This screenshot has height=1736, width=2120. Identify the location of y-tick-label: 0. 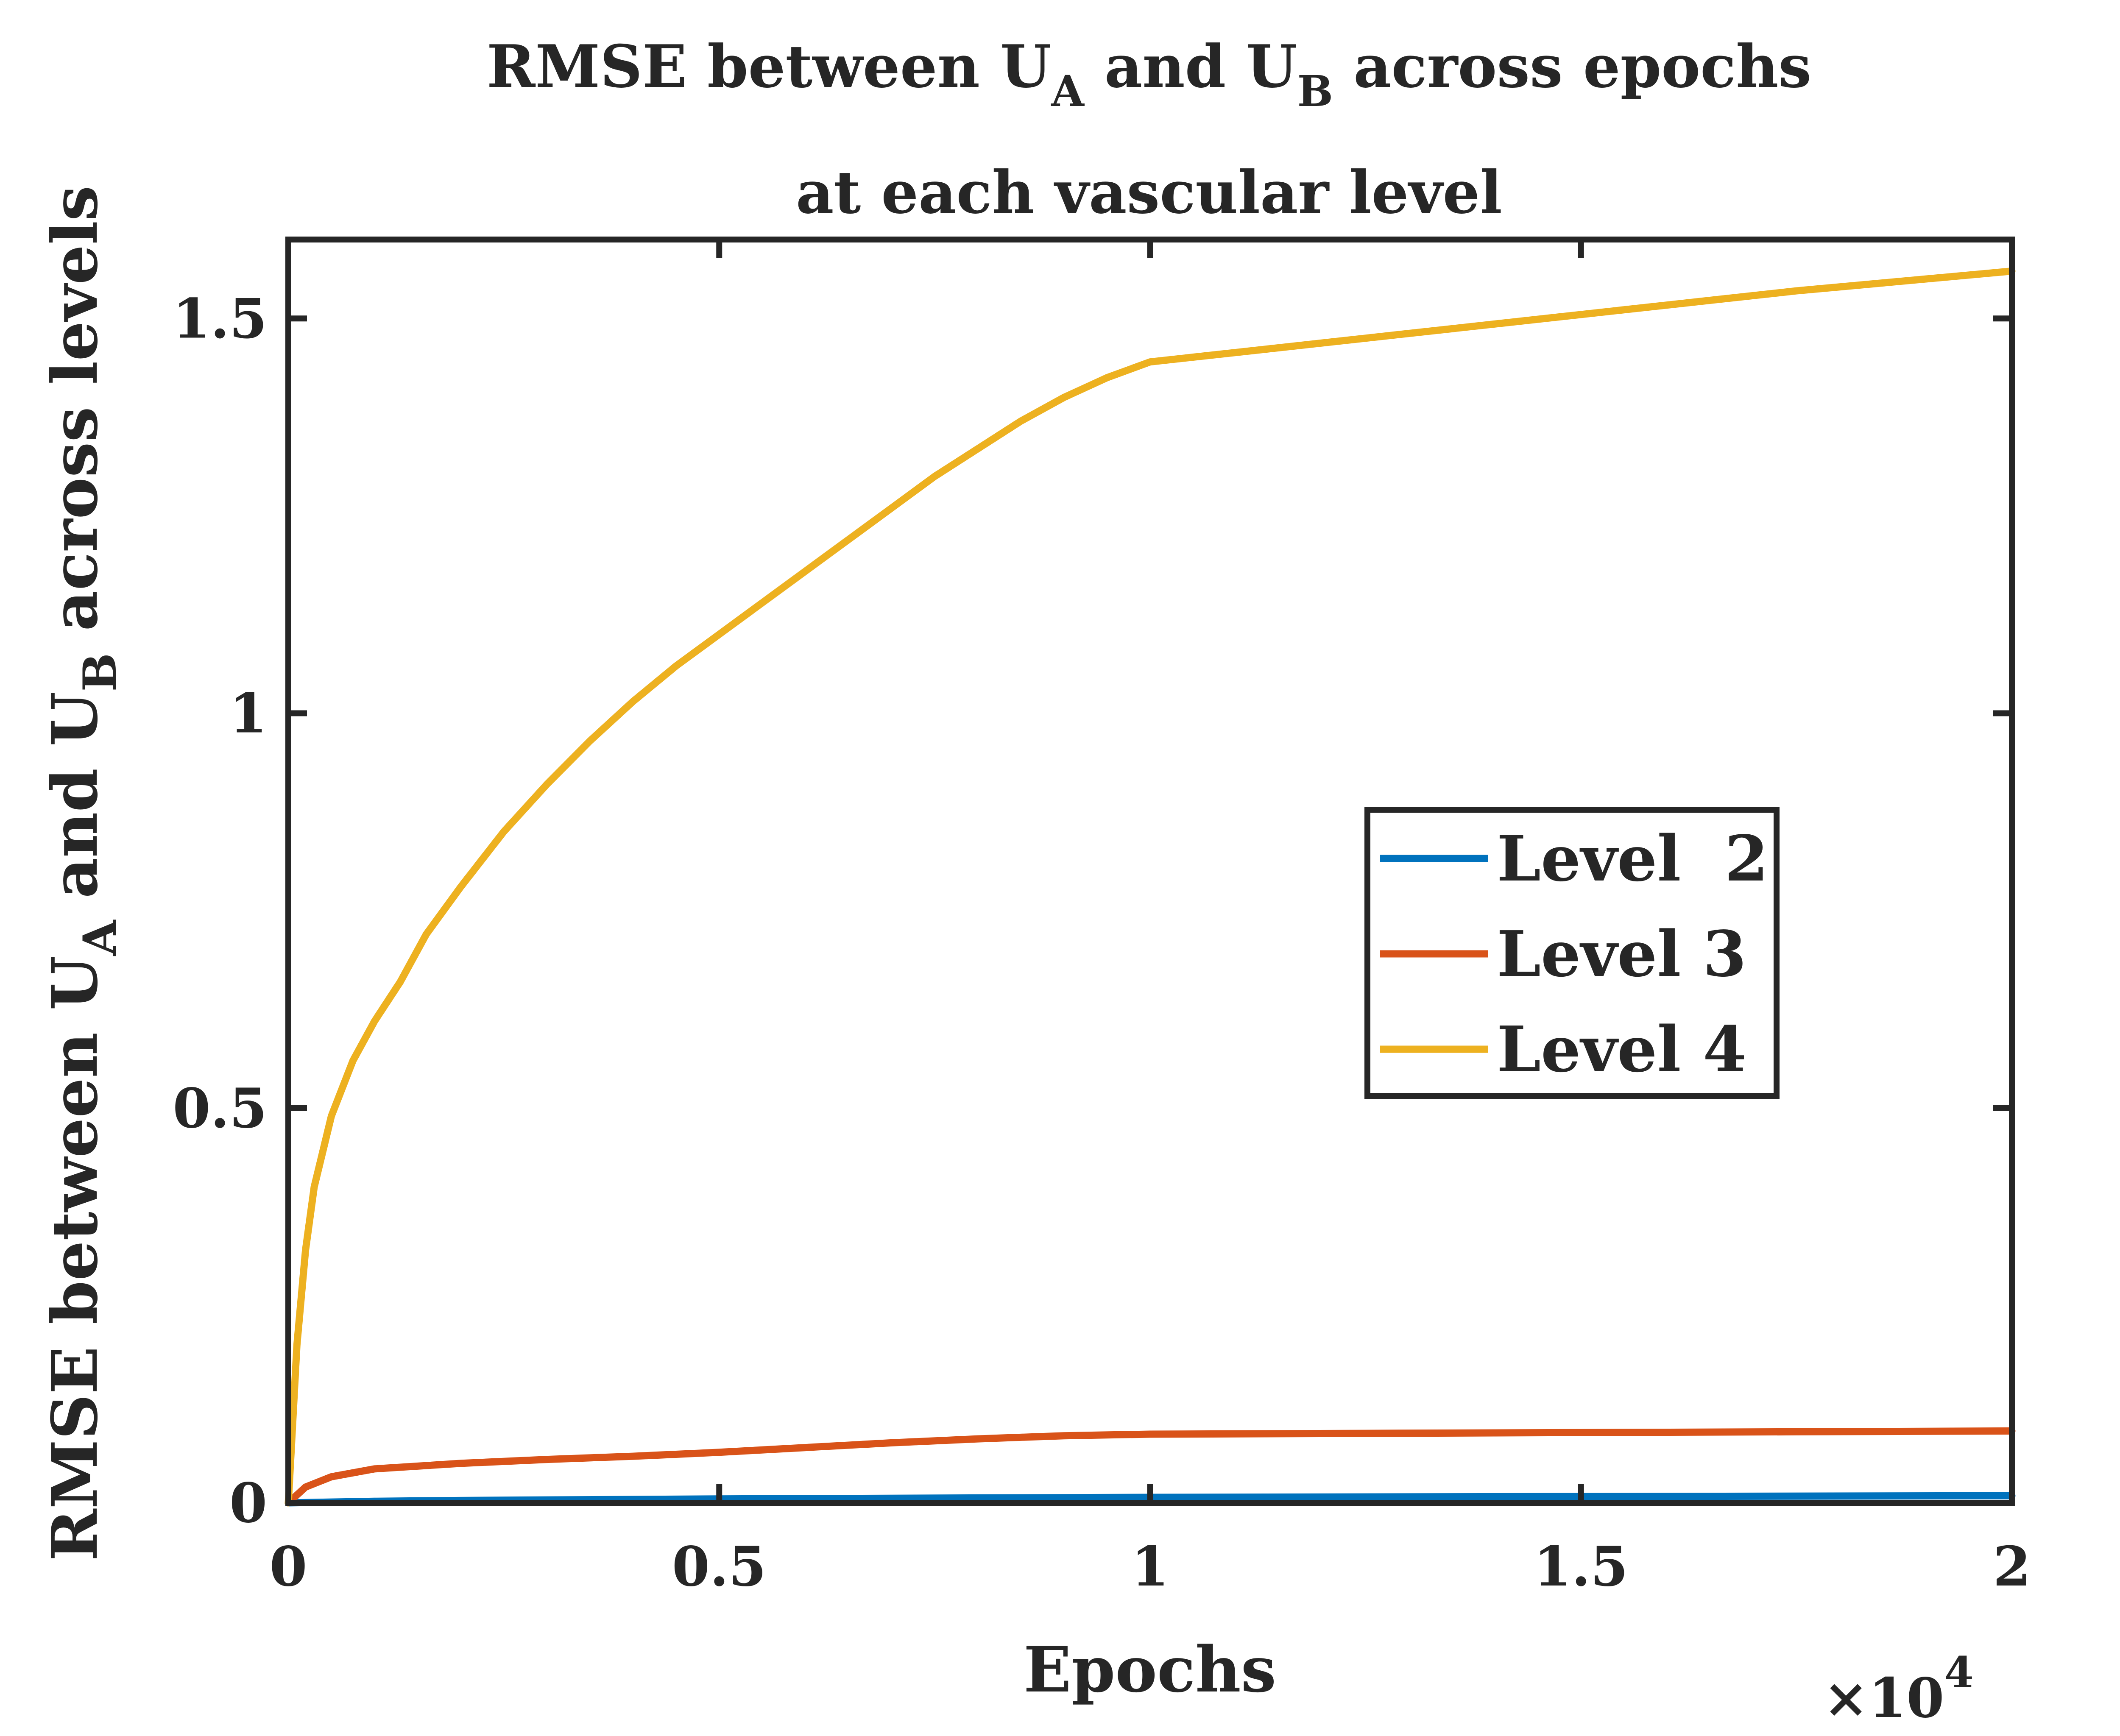
(248, 1503).